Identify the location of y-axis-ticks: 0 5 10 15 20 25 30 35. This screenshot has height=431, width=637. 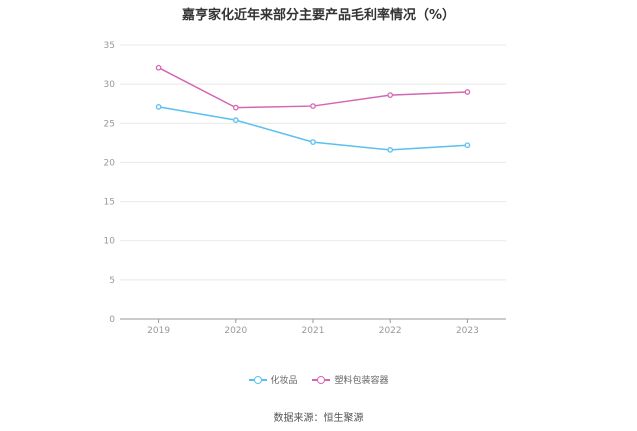
(110, 183).